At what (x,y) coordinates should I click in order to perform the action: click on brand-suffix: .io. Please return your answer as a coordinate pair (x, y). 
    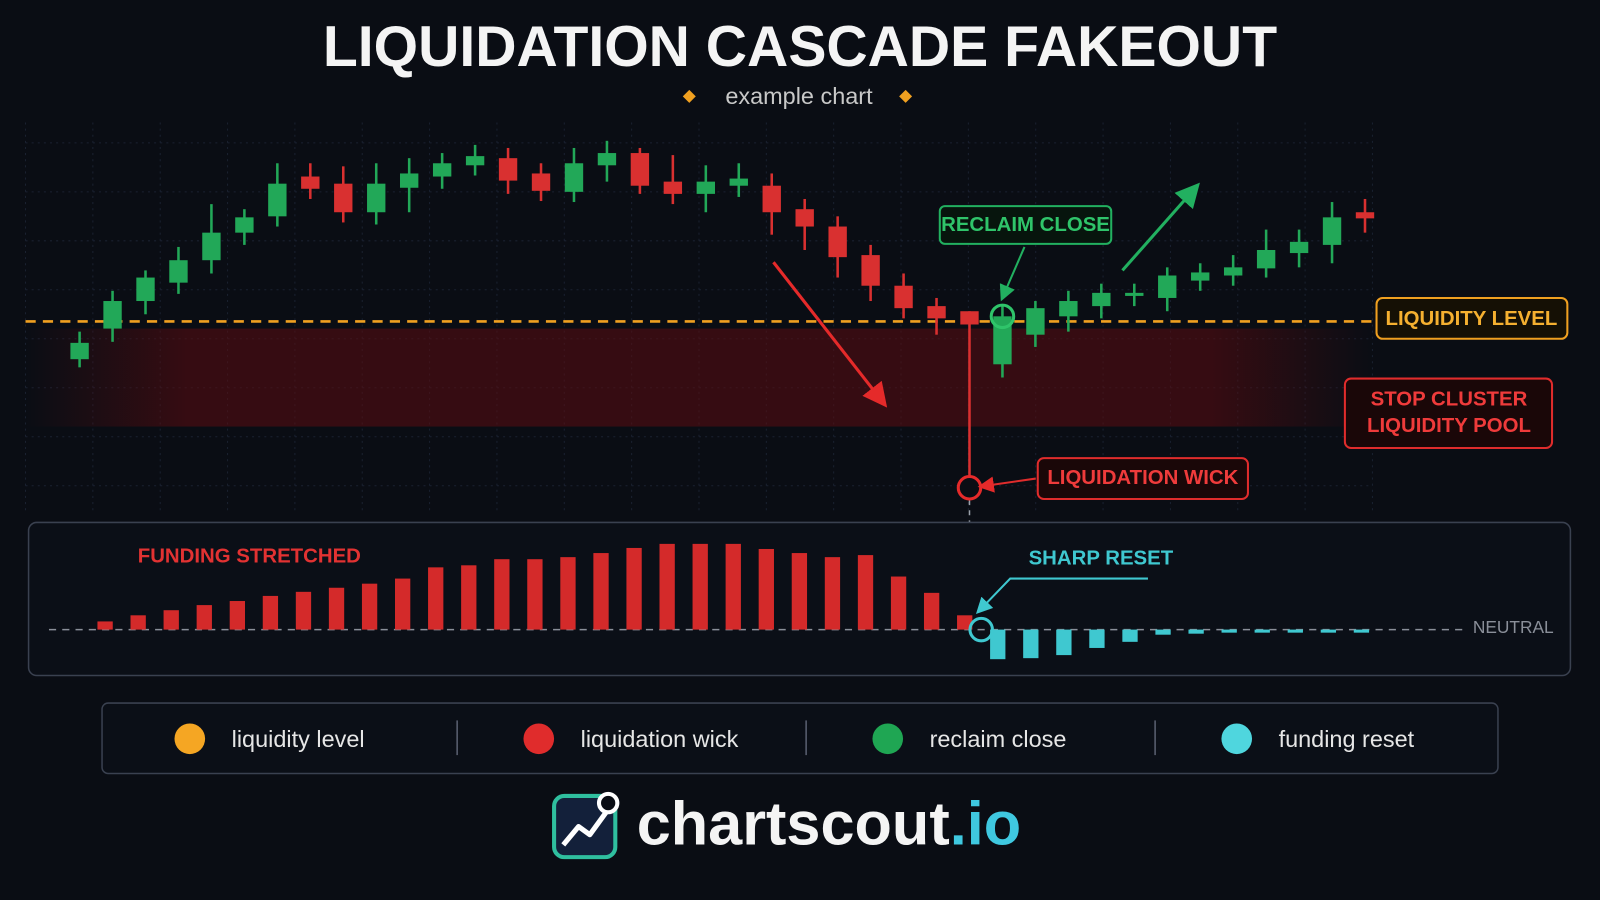
    Looking at the image, I should click on (985, 824).